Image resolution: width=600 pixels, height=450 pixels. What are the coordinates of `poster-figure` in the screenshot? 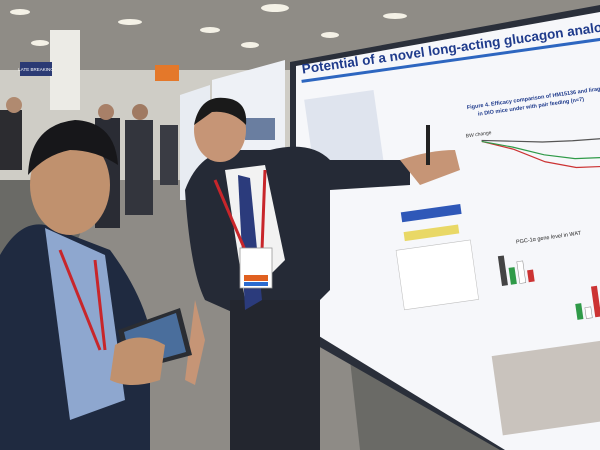 It's located at (260, 129).